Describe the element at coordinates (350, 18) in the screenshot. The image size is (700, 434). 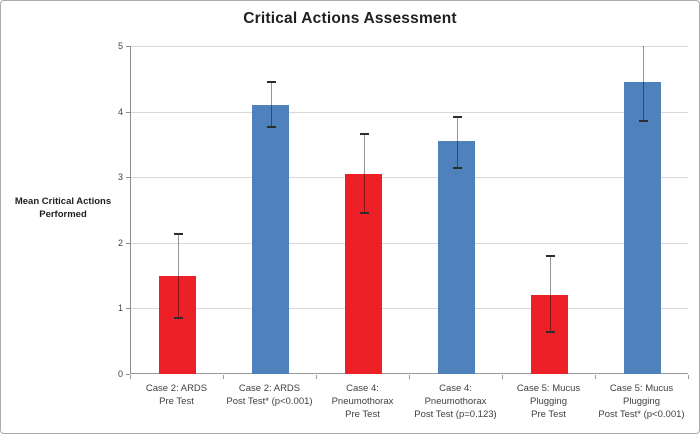
I see `chart-title: Critical Actions Assessment` at that location.